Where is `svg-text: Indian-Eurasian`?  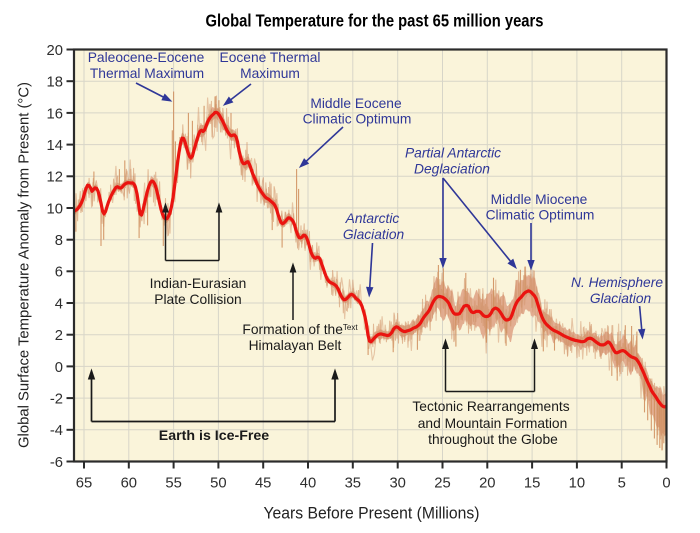 svg-text: Indian-Eurasian is located at coordinates (198, 283).